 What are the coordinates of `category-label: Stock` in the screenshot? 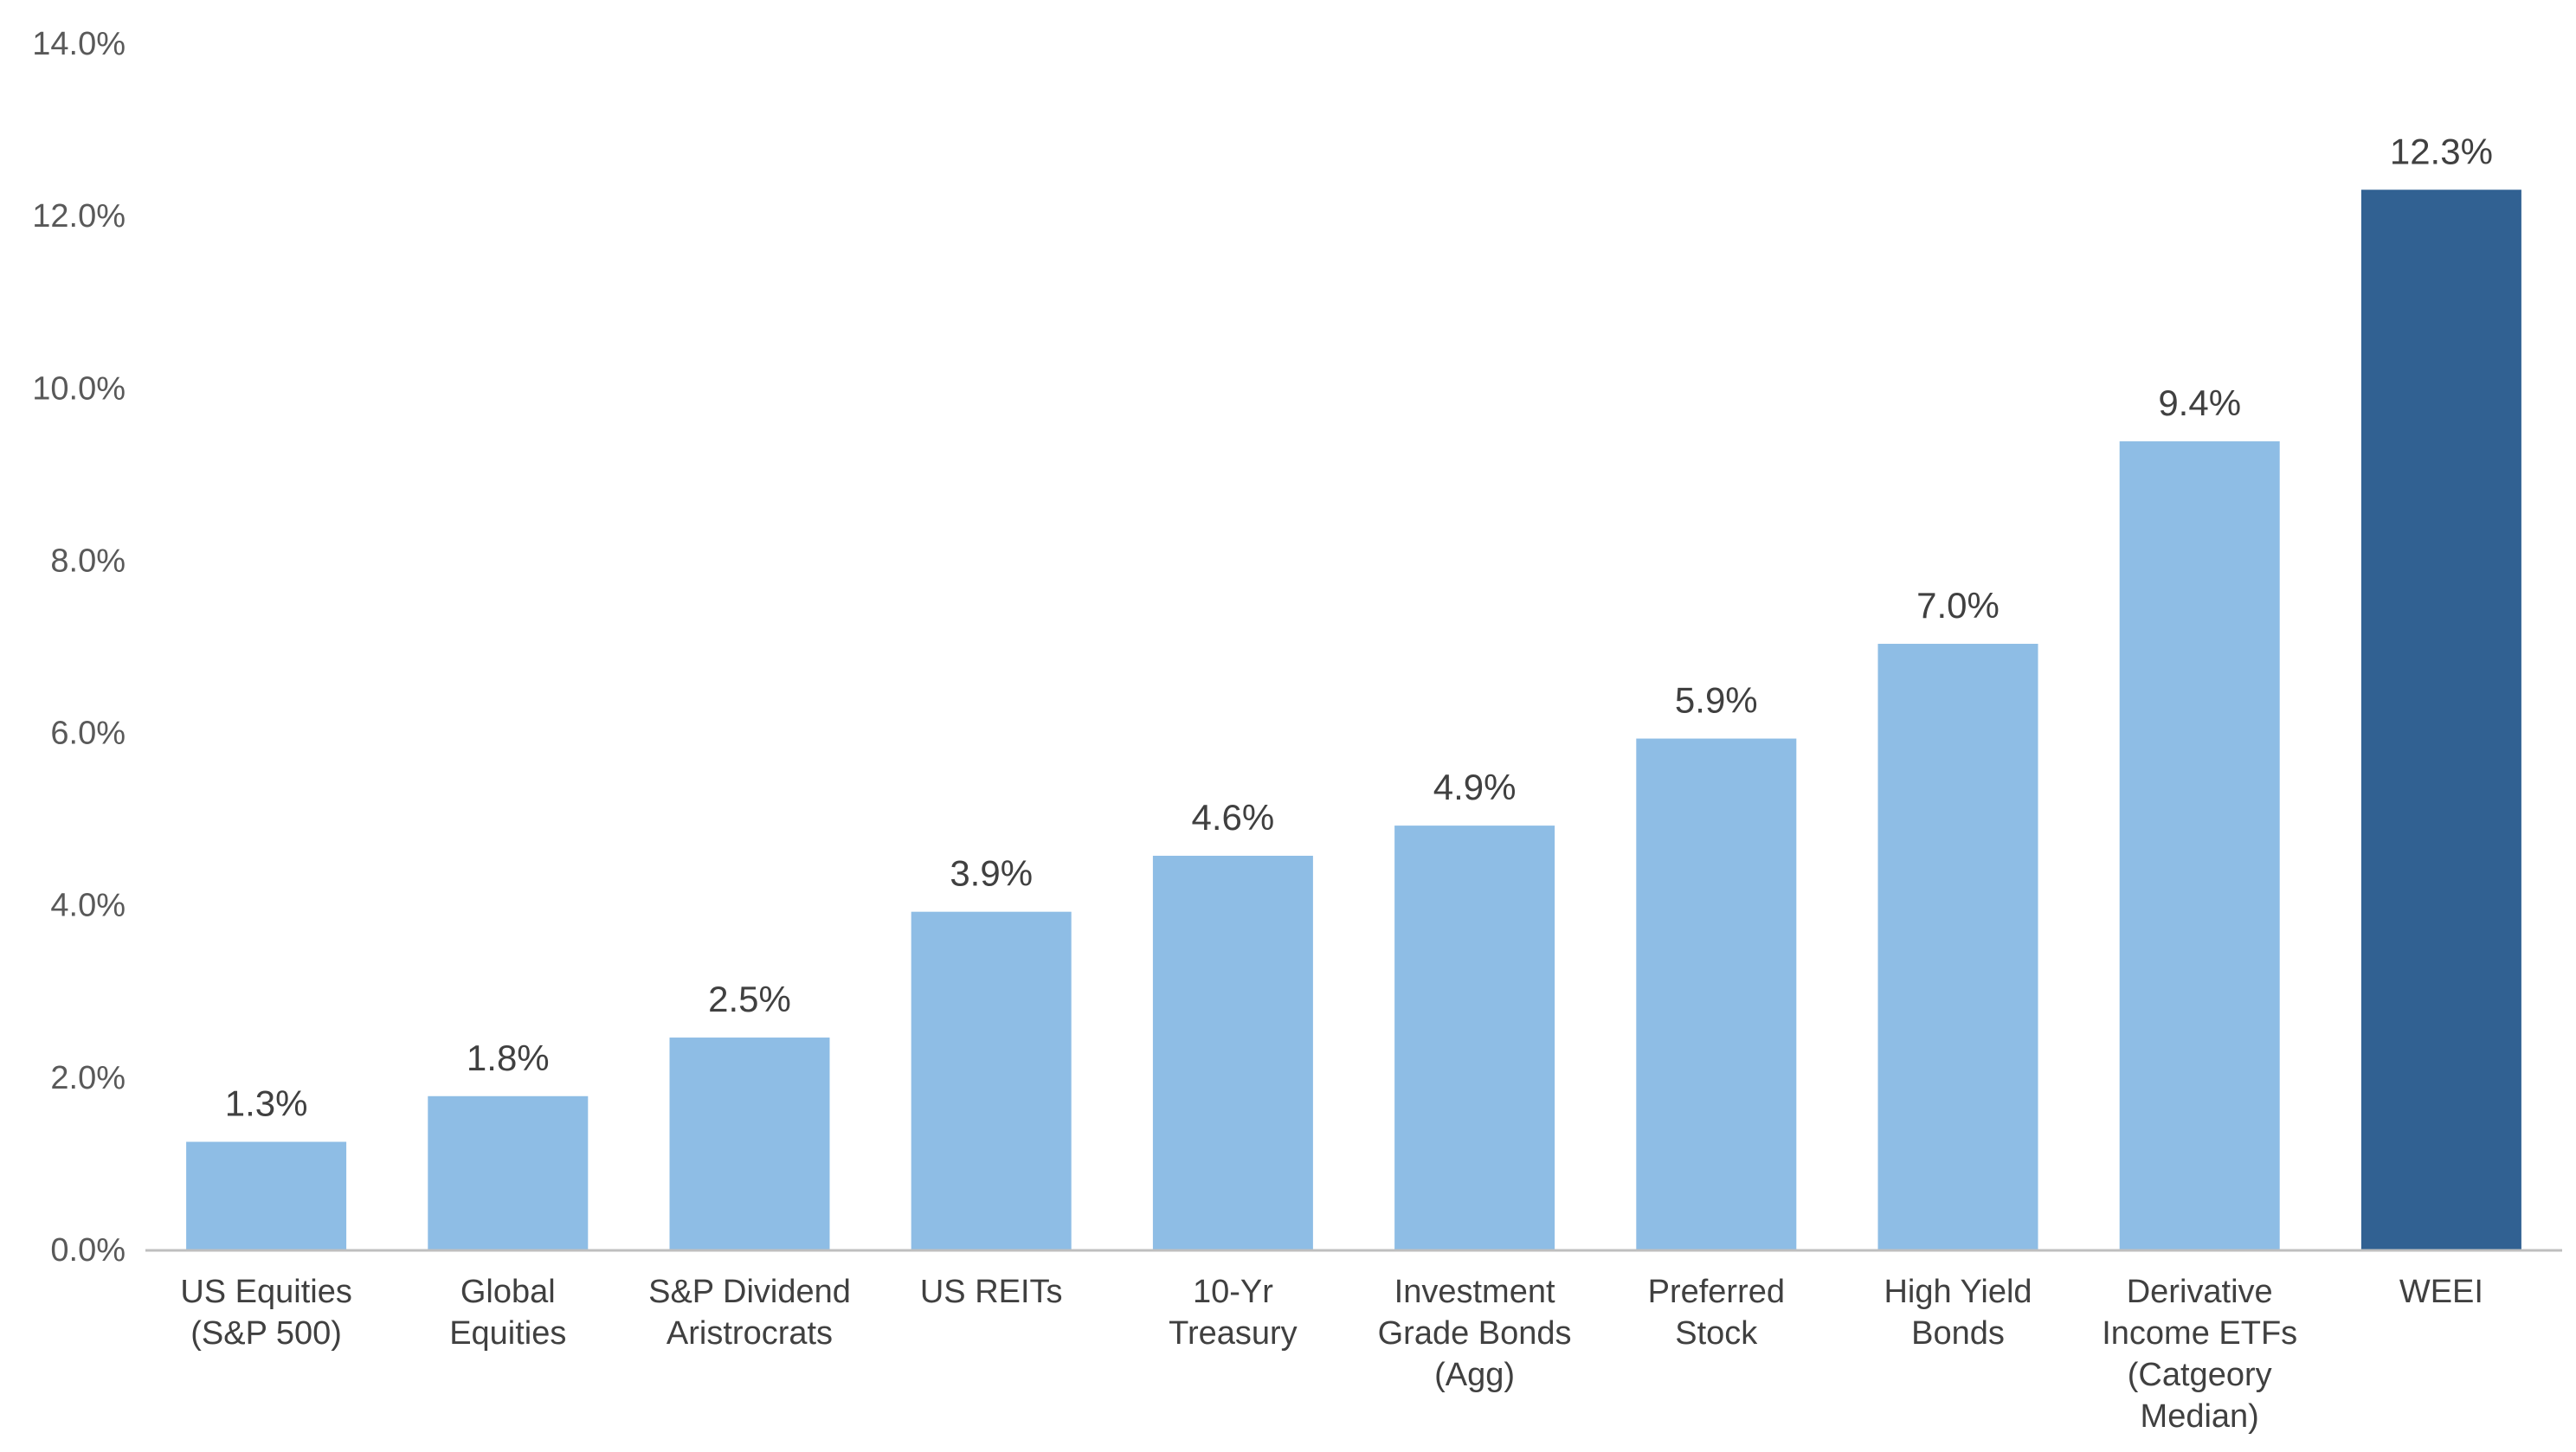 It's located at (1716, 1333).